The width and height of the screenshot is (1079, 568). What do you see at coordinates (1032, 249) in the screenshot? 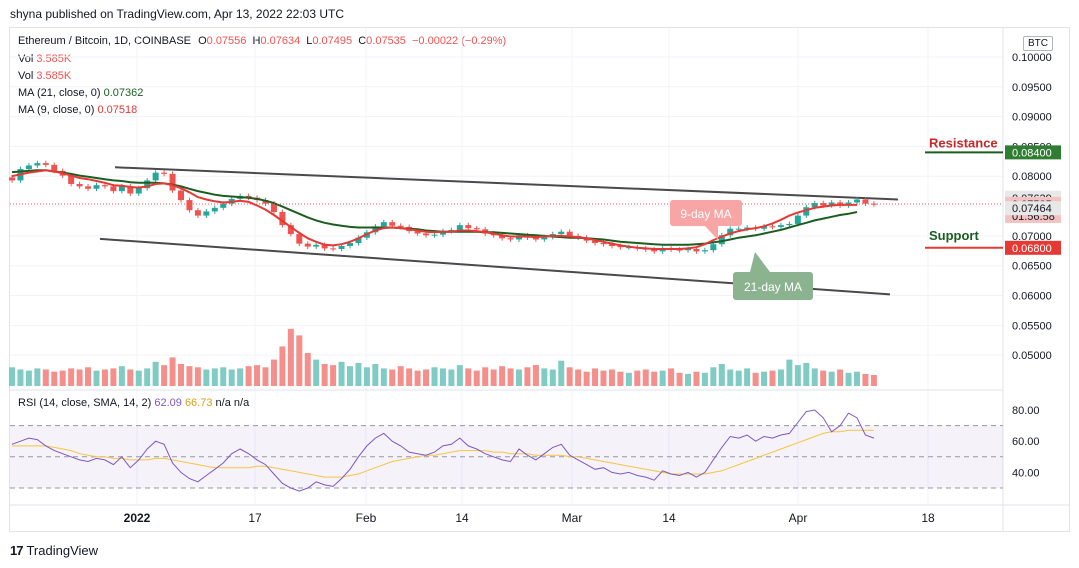
I see `support-price-badge: 0.06800` at bounding box center [1032, 249].